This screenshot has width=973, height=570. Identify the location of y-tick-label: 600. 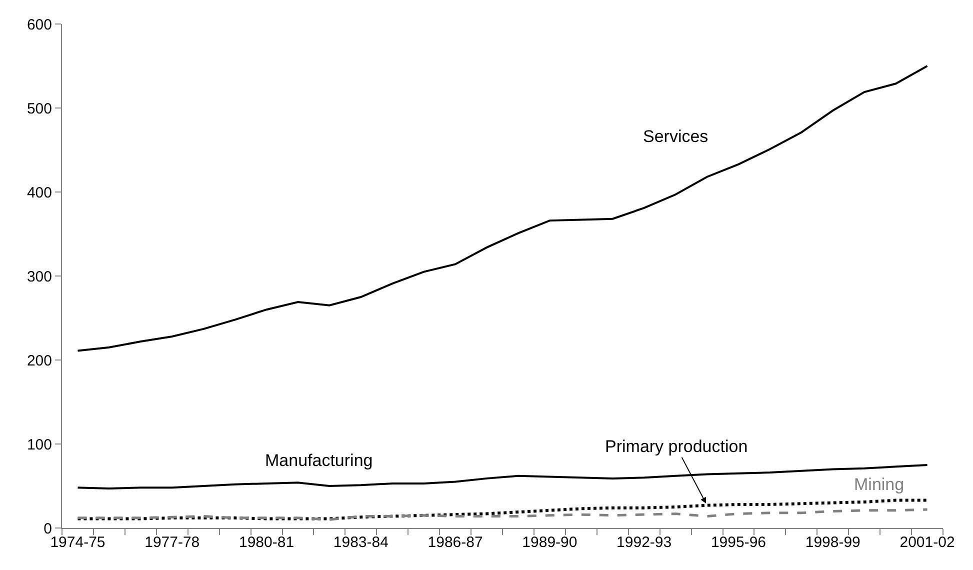
(39, 25).